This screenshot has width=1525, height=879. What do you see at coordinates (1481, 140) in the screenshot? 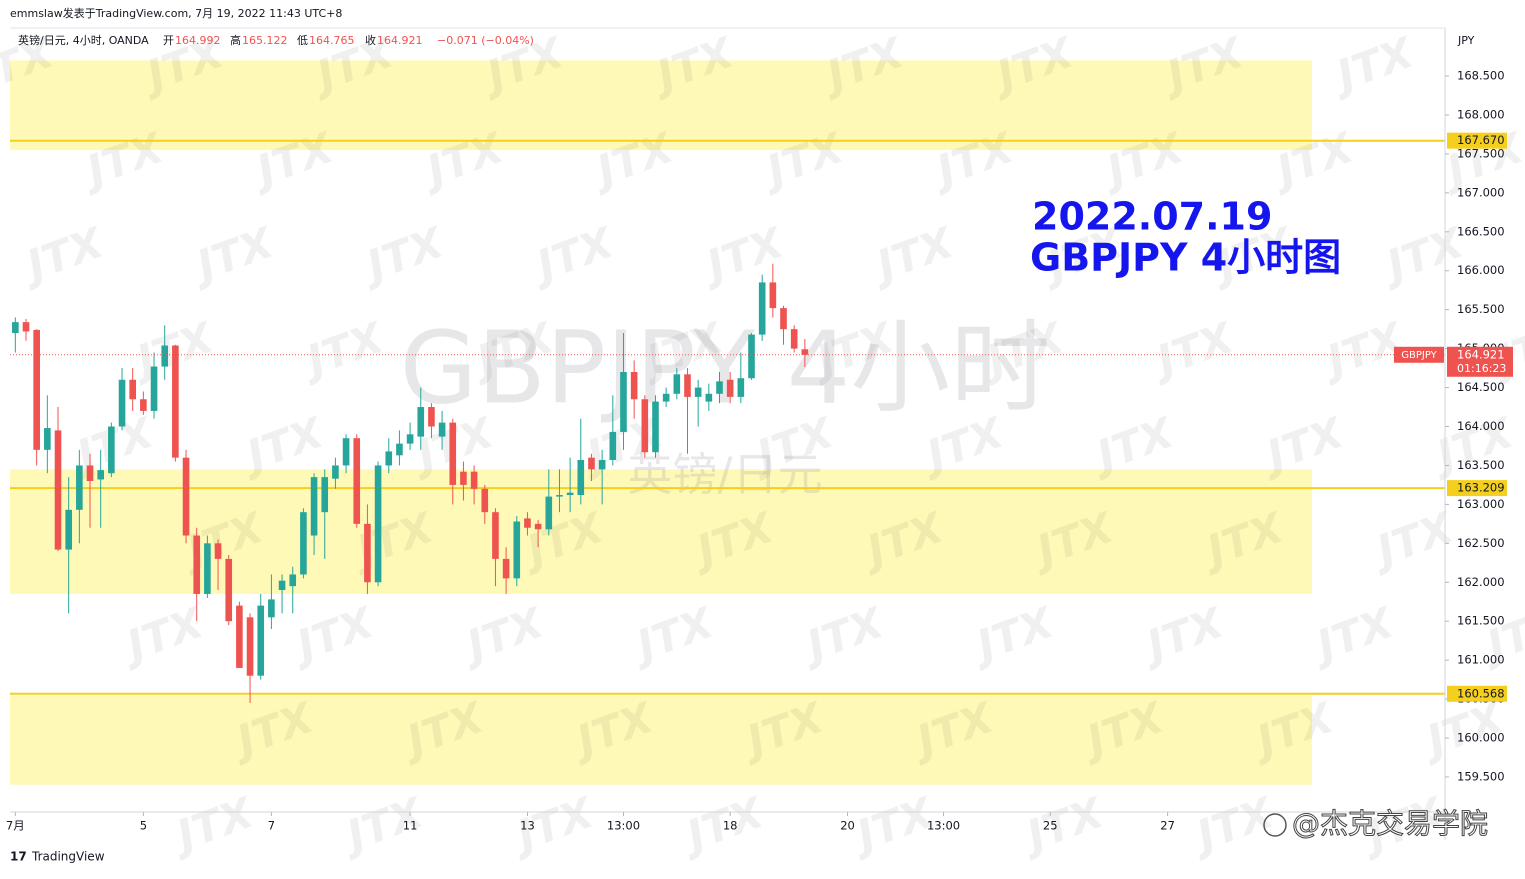
I see `level-label: 167.670` at bounding box center [1481, 140].